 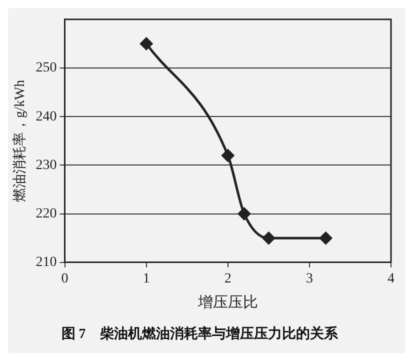 I want to click on y-tick-label: 230, so click(x=46, y=165).